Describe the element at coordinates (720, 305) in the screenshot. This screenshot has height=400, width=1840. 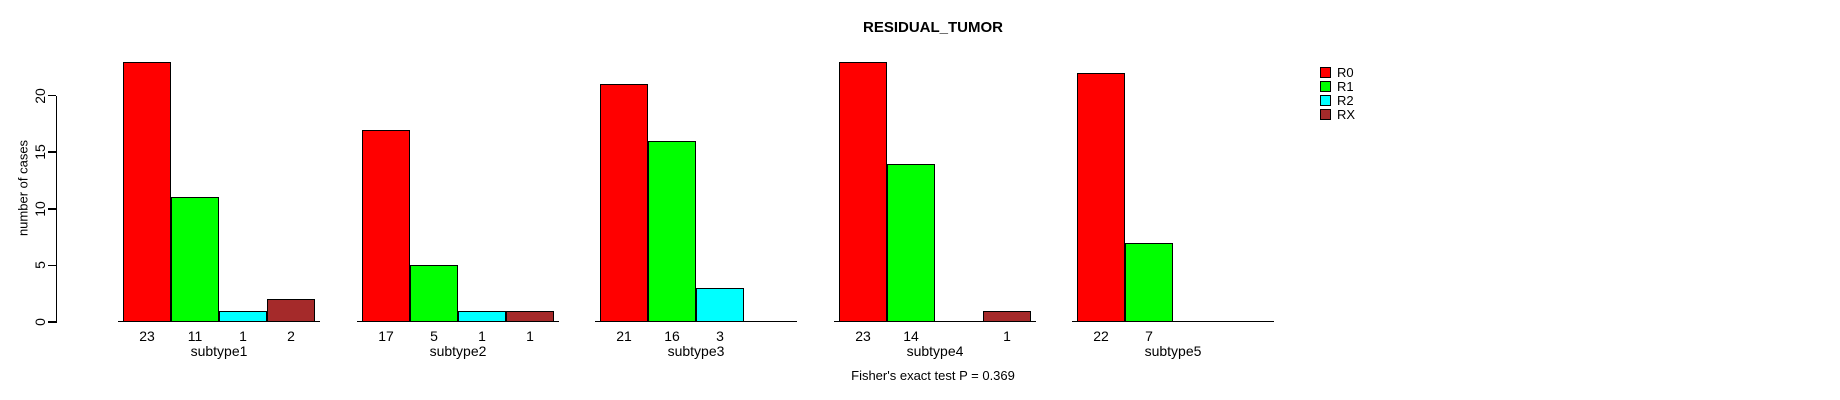
I see `bar-r2-subtype3` at that location.